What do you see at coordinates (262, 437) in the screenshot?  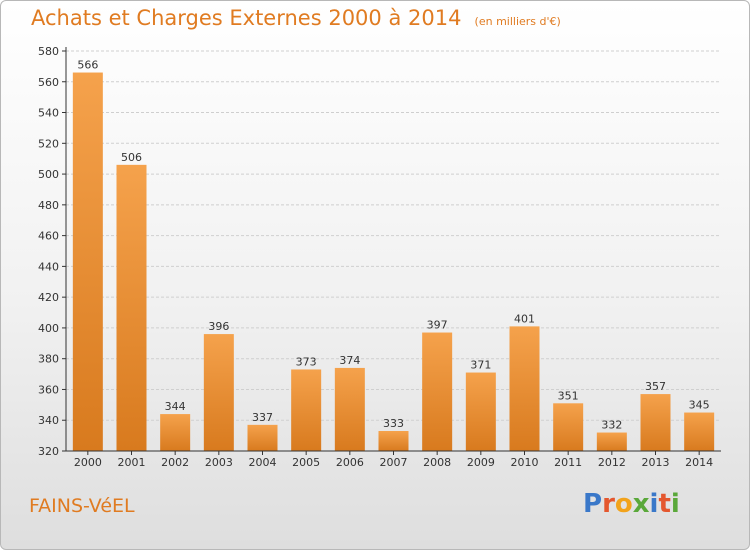 I see `bar-2004` at bounding box center [262, 437].